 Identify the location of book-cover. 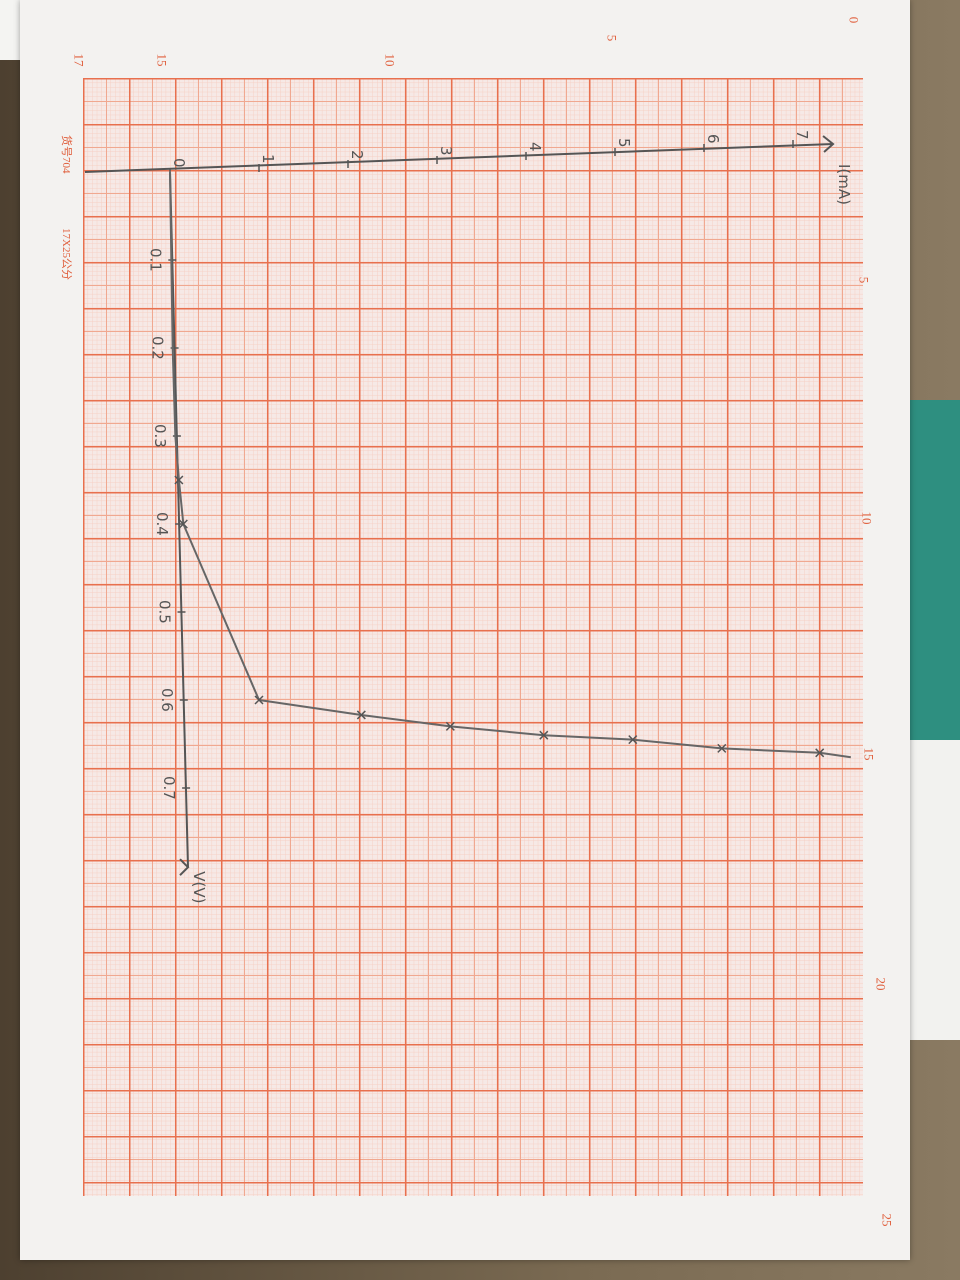
(932, 575).